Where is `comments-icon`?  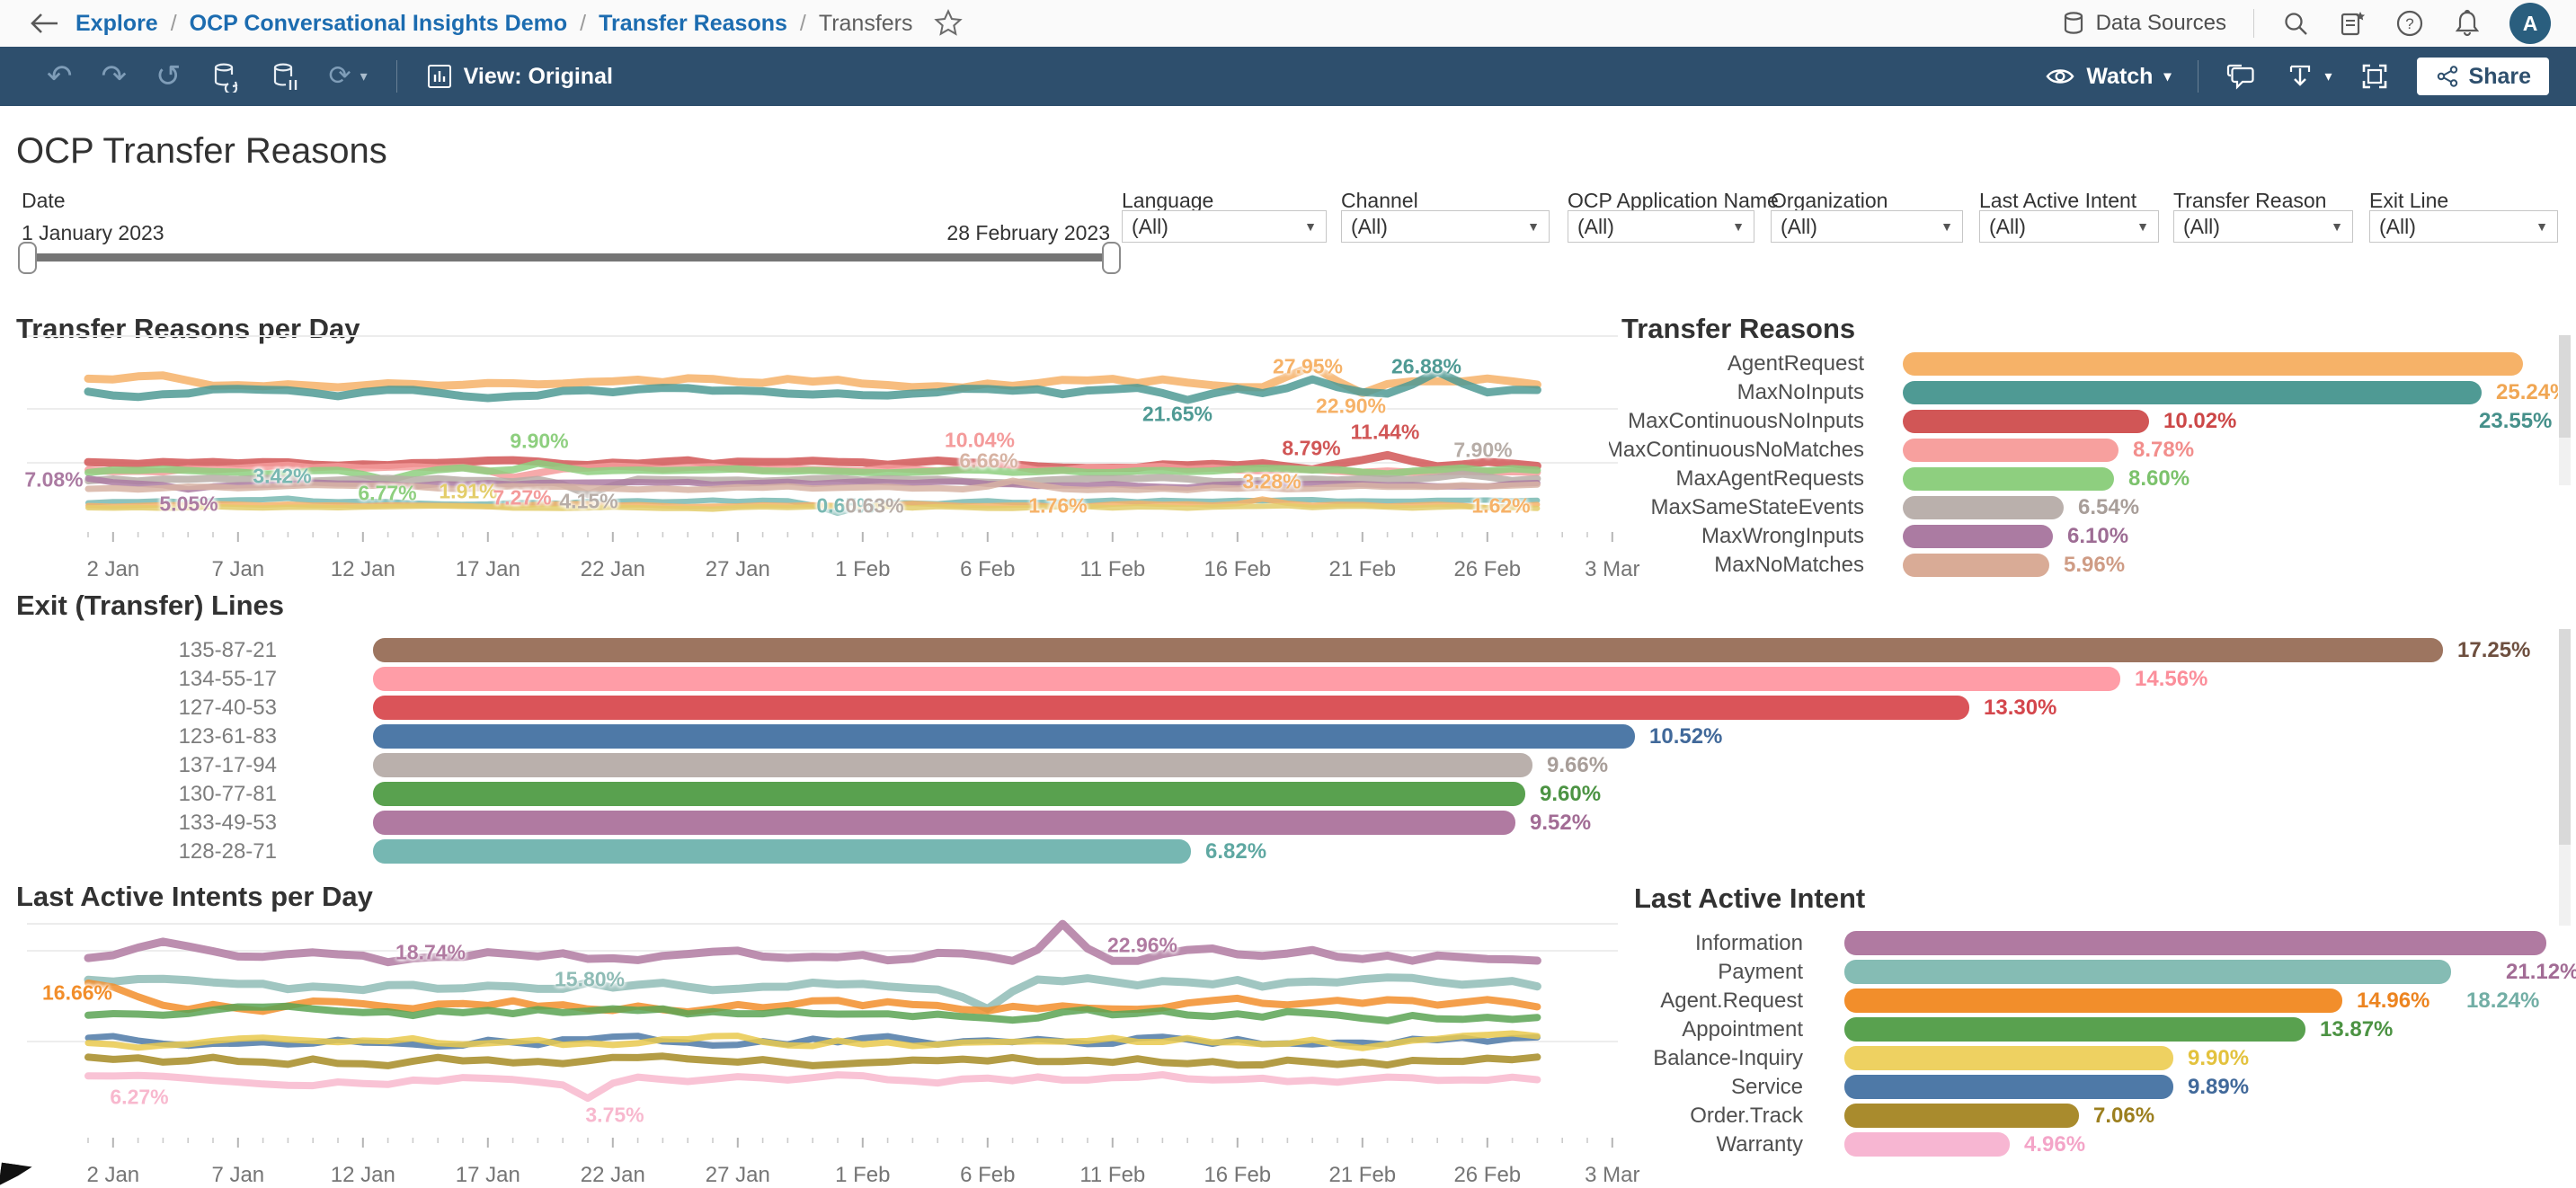
comments-icon is located at coordinates (2241, 77).